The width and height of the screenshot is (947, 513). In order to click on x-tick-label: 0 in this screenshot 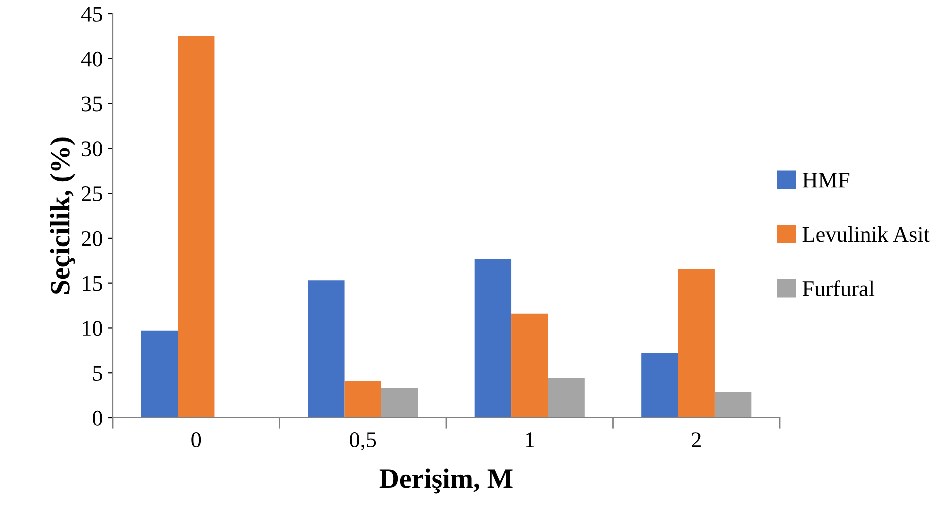, I will do `click(197, 440)`.